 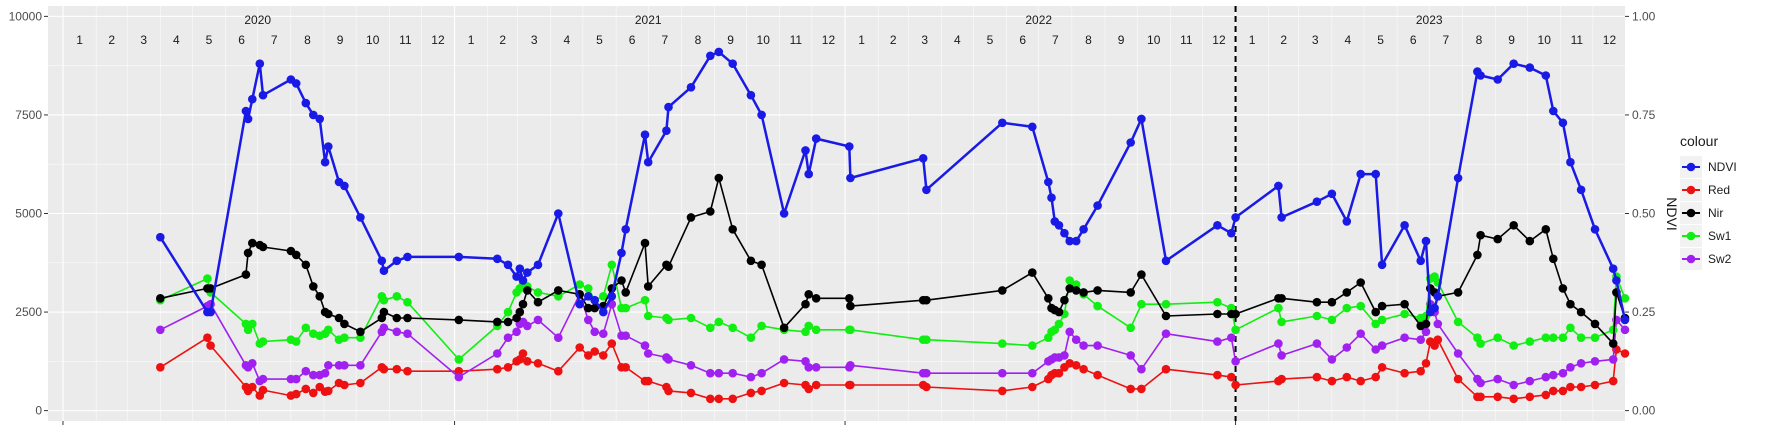 I want to click on month-label: 4, so click(x=957, y=40).